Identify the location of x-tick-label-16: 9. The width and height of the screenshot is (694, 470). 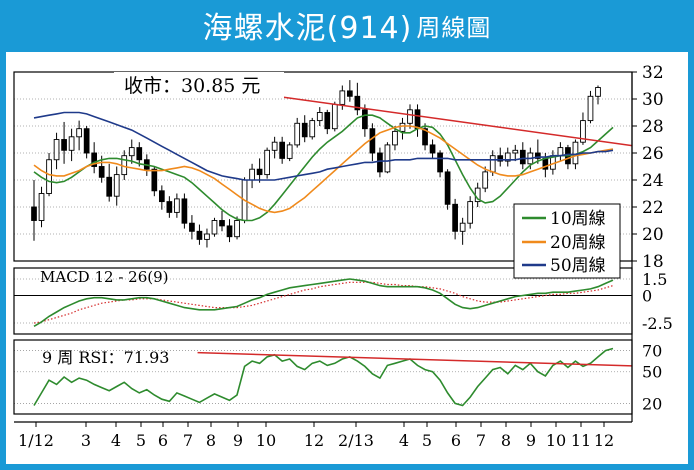
(531, 440).